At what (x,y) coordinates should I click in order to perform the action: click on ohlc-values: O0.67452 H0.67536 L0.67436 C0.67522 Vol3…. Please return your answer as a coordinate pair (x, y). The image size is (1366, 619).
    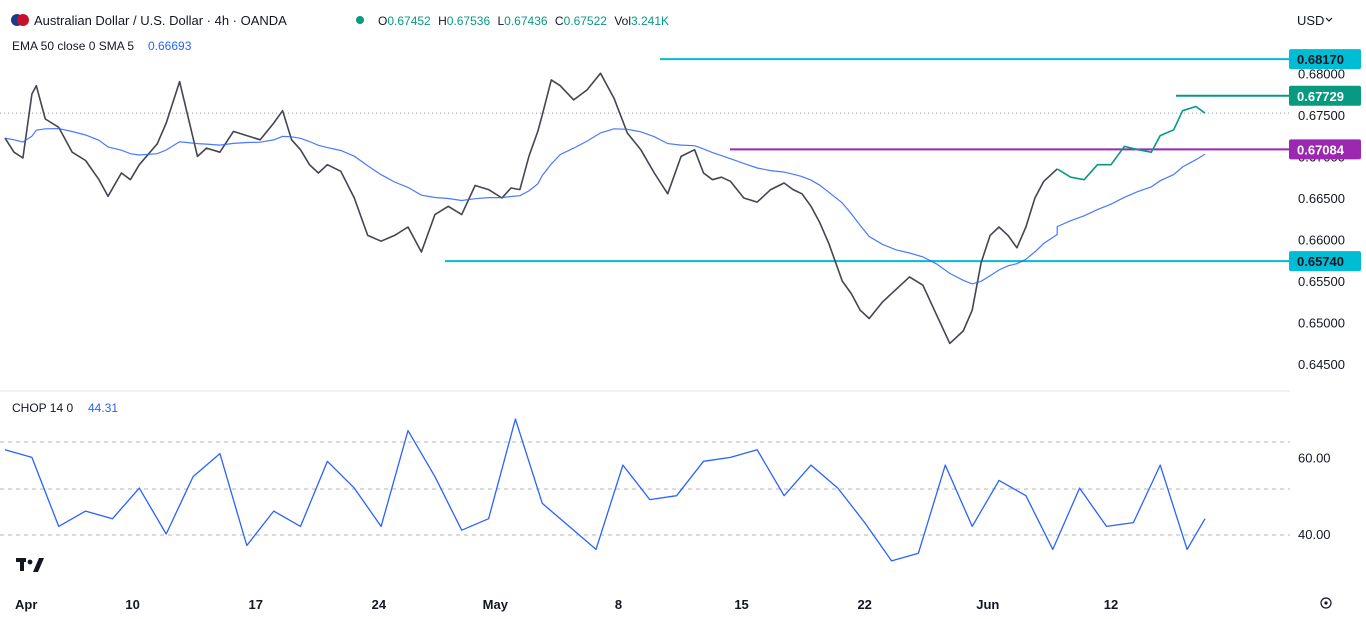
    Looking at the image, I should click on (523, 21).